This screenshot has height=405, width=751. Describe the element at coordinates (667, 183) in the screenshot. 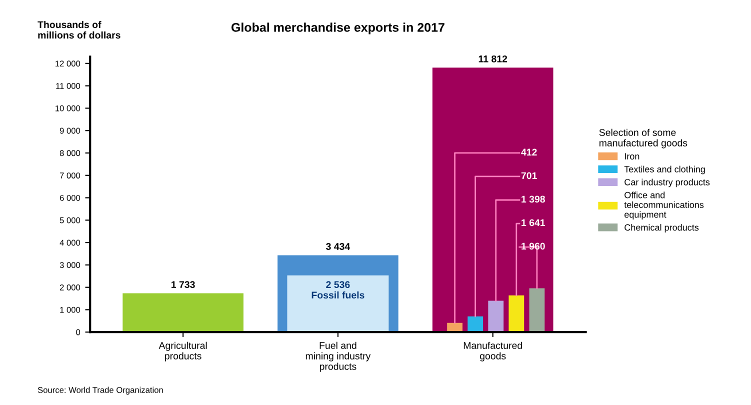

I see `legend-label: Car industry products` at that location.